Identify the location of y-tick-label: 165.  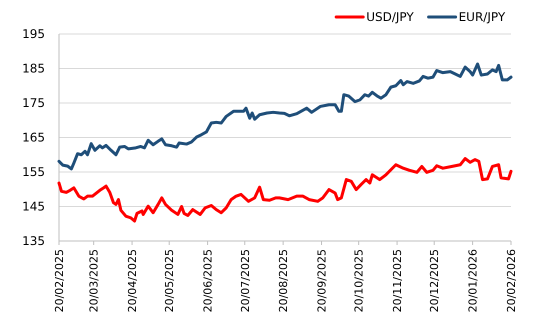
(33, 137).